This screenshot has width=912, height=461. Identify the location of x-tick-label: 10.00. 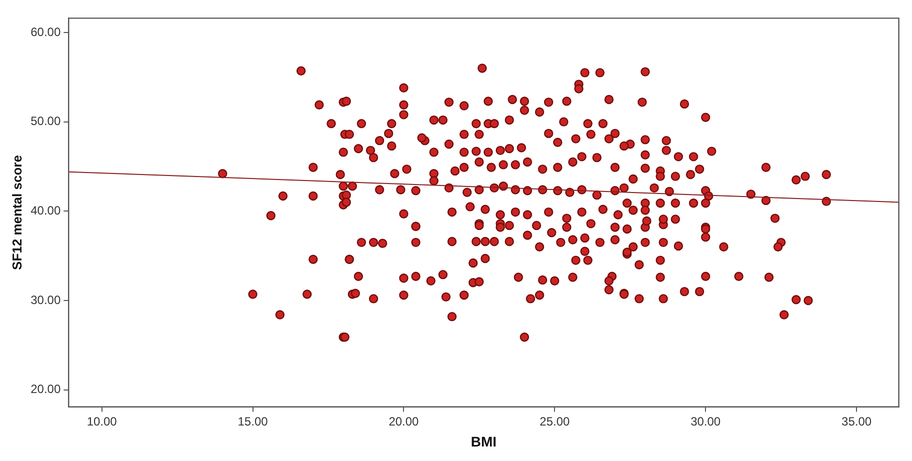
(102, 421).